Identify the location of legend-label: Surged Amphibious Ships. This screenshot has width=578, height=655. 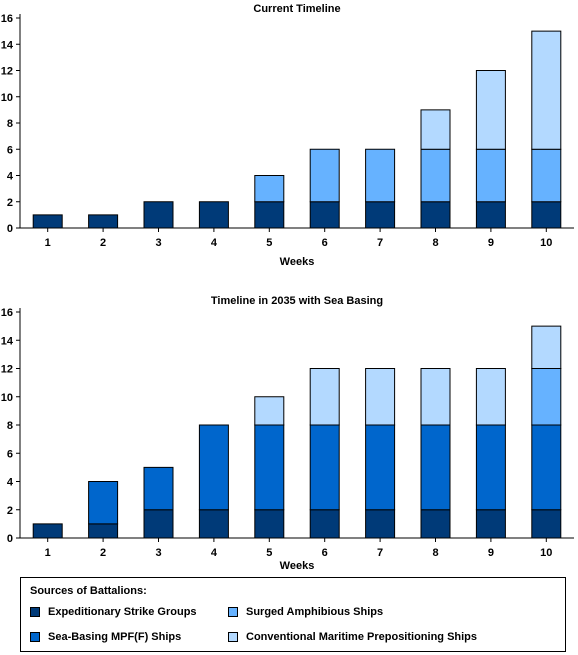
(315, 612).